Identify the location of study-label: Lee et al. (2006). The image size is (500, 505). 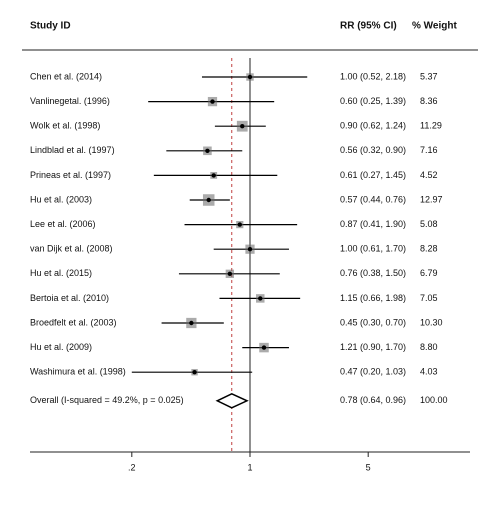
(63, 224).